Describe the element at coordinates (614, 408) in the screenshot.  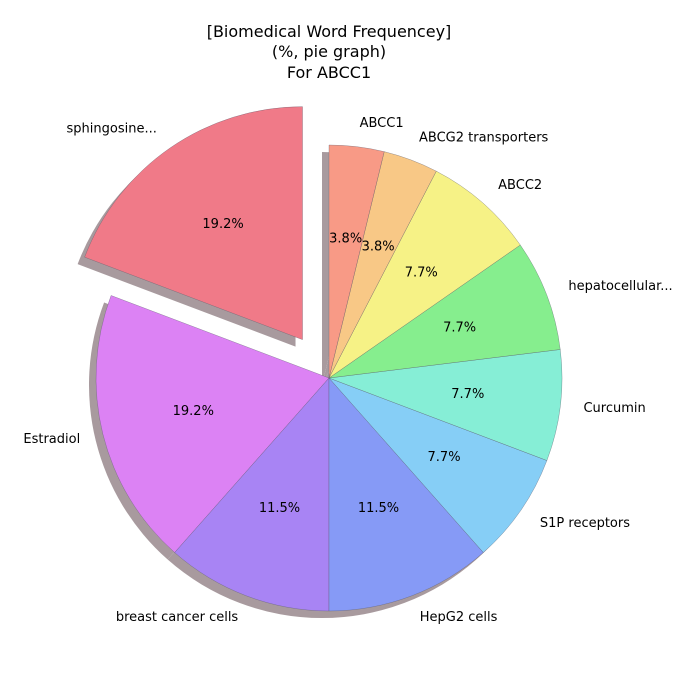
I see `slice-label: Curcumin` at that location.